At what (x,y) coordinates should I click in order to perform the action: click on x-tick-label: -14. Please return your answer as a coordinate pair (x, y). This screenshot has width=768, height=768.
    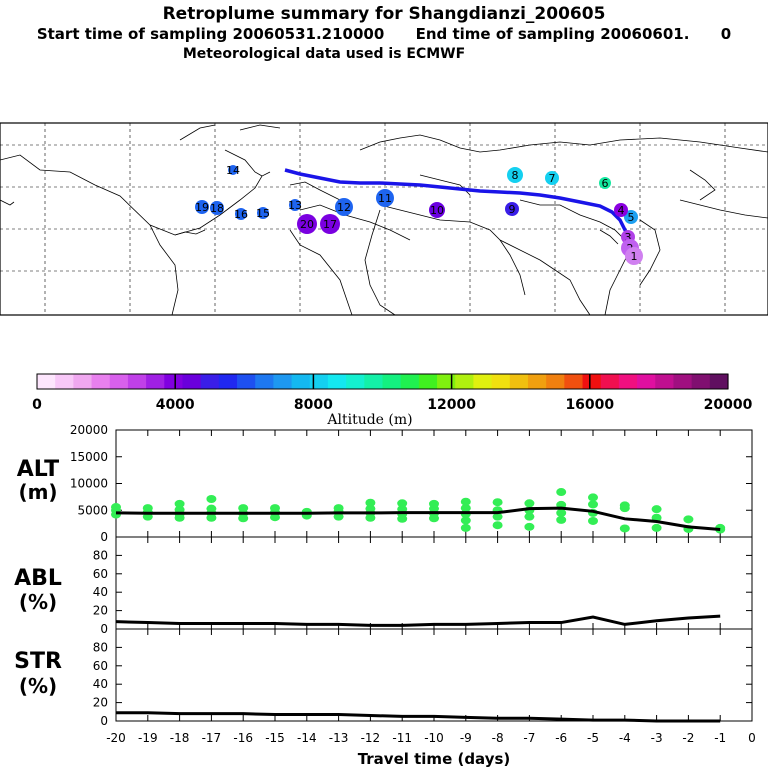
    Looking at the image, I should click on (307, 738).